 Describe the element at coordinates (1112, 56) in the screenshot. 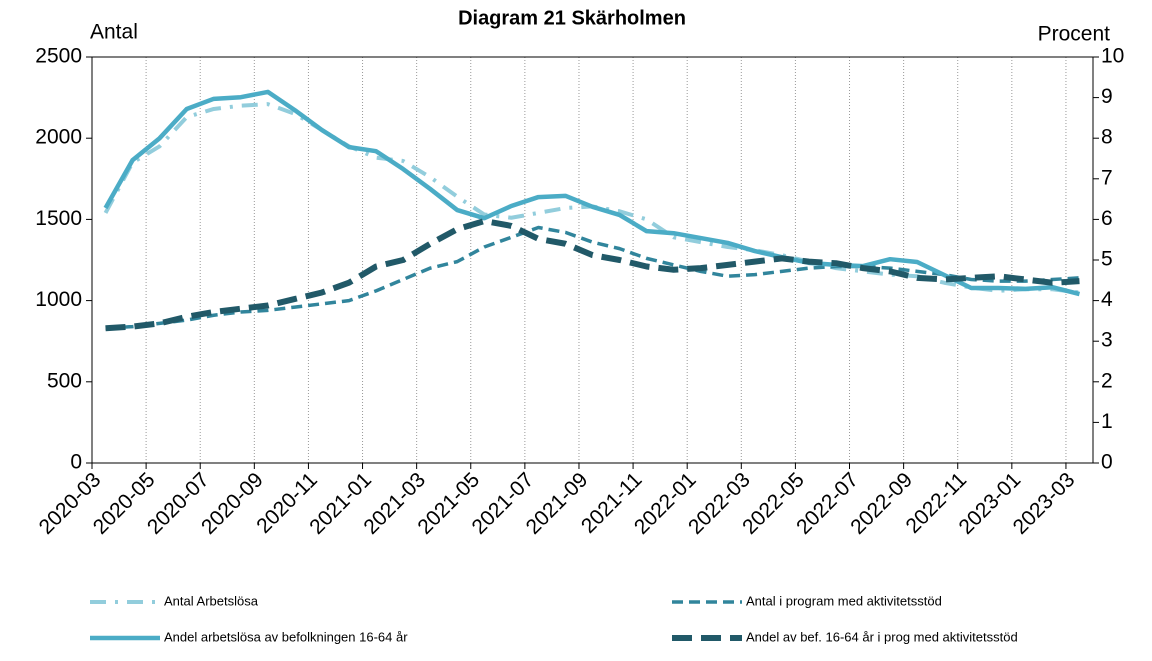

I see `y2-tick-label: 10` at that location.